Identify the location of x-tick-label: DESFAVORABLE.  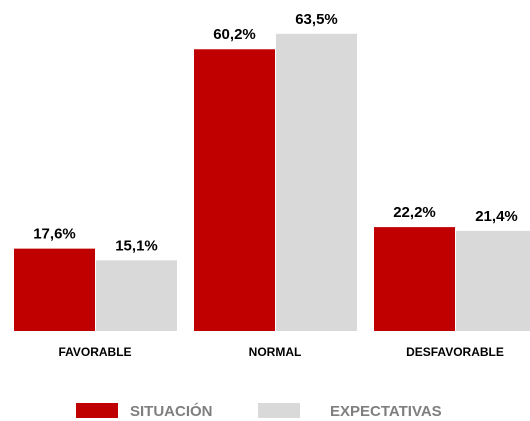
(455, 352).